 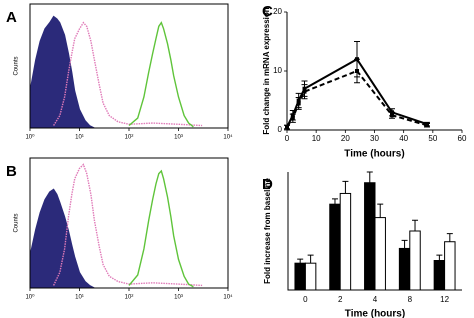 I want to click on x-tick-label: 60, so click(x=462, y=138).